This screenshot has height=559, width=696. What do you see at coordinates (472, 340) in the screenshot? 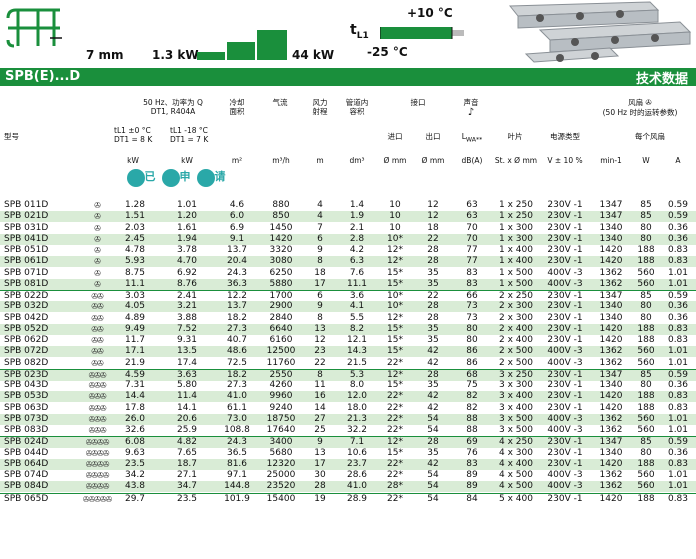
I see `noise-cell: 80` at bounding box center [472, 340].